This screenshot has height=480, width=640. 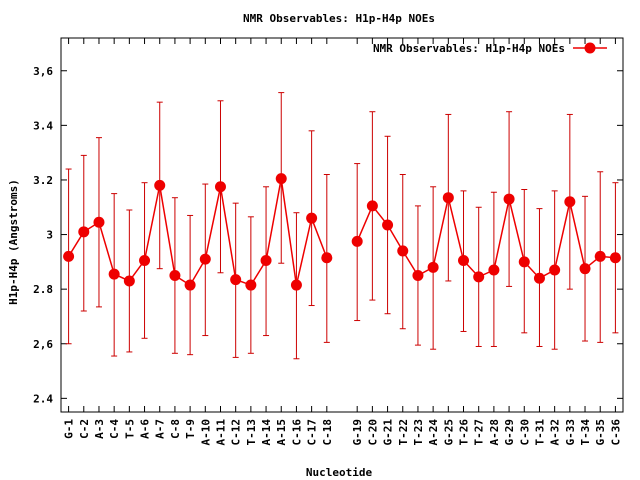 I want to click on x-tick-label: T-26, so click(x=464, y=432).